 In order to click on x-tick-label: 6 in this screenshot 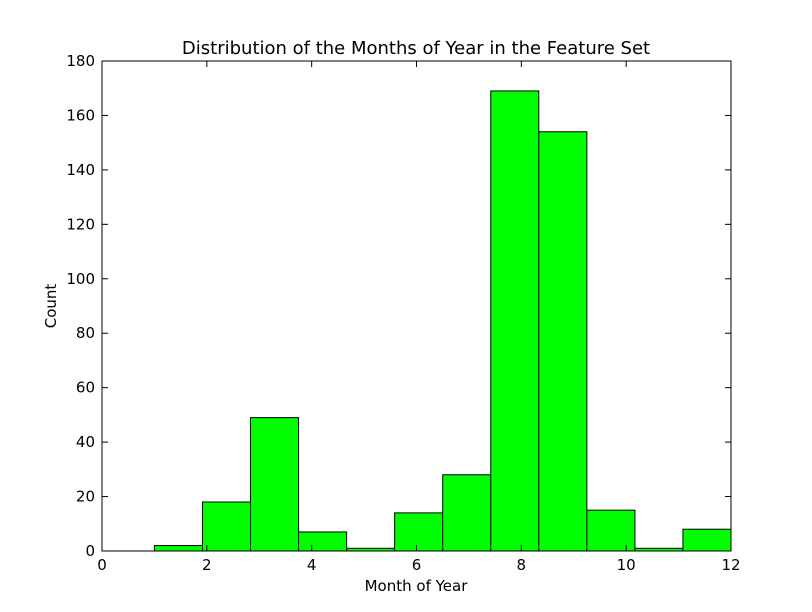, I will do `click(417, 565)`.